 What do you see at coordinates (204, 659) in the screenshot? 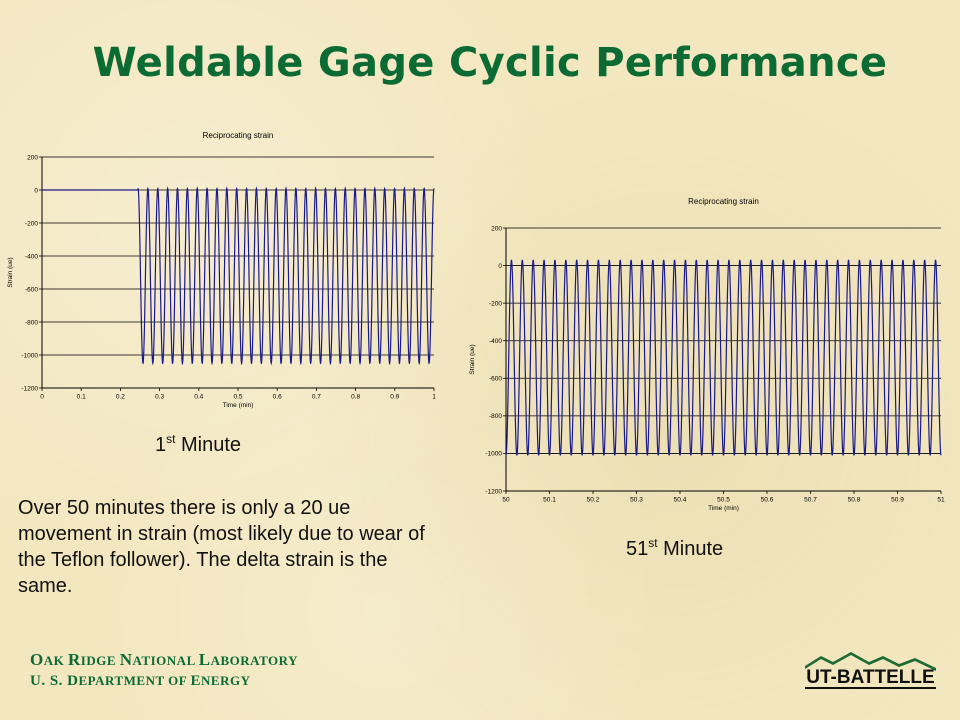
I see `org-letter-l: L` at bounding box center [204, 659].